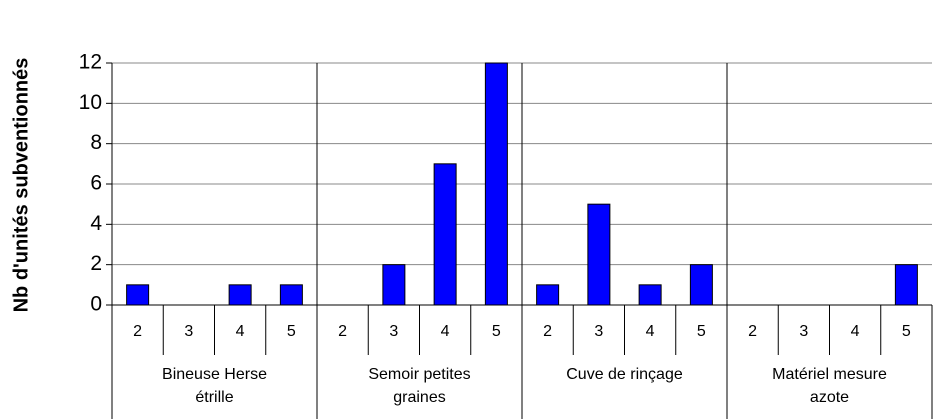 The image size is (939, 419). What do you see at coordinates (90, 102) in the screenshot?
I see `y-tick-label: 10` at bounding box center [90, 102].